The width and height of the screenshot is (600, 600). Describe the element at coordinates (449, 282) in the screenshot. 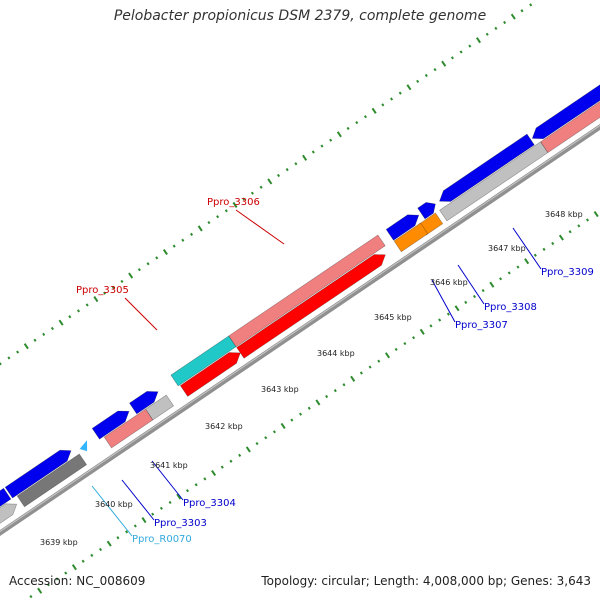

I see `scale-label: 3646 kbp` at that location.